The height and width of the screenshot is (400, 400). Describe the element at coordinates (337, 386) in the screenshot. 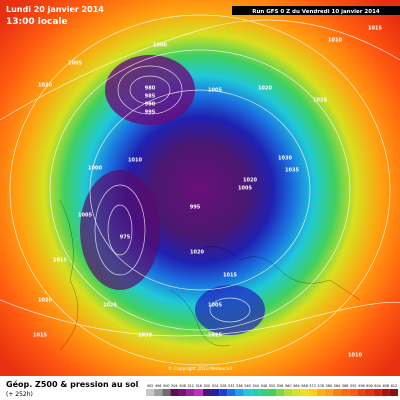

I see `scale-label: 584` at that location.